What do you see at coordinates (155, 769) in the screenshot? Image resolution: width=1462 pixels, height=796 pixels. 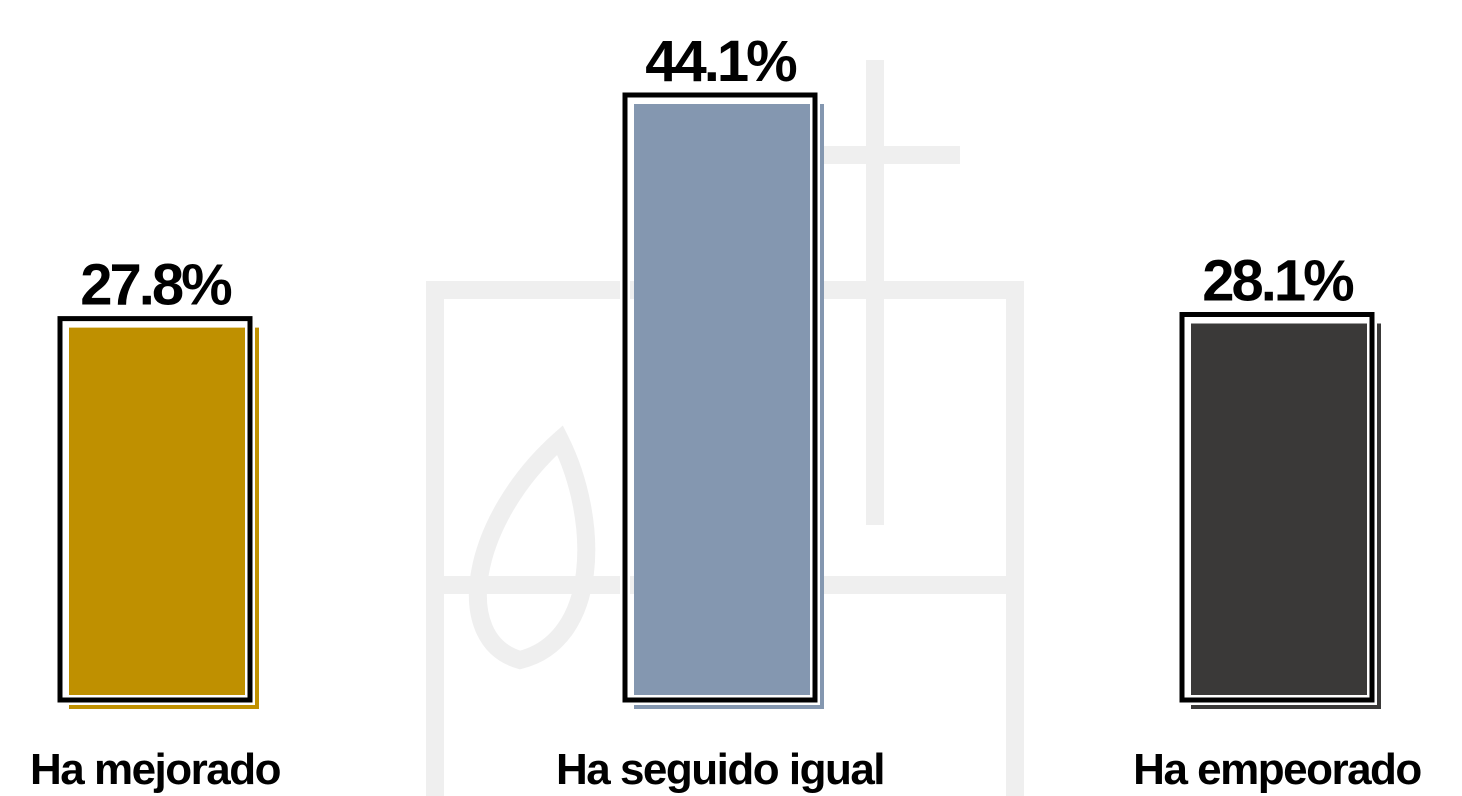 I see `category-label: Ha mejorado` at bounding box center [155, 769].